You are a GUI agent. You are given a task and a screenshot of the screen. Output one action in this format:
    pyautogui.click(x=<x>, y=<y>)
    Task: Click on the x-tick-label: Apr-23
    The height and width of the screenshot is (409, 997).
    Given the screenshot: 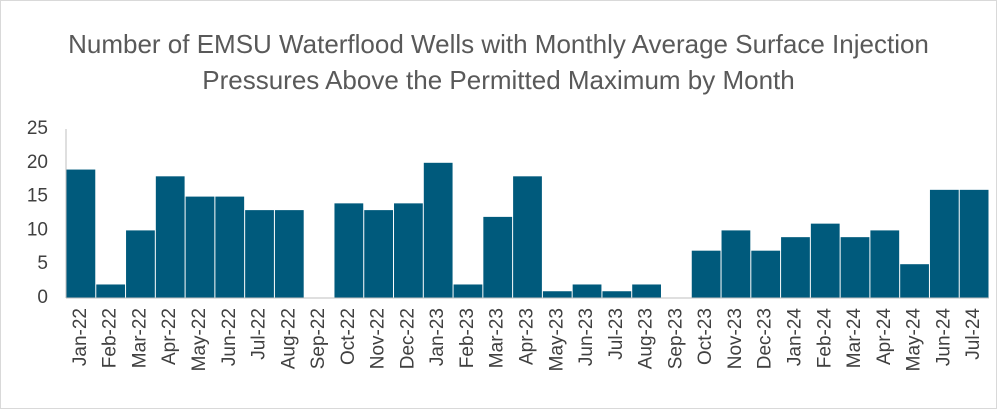 What is the action you would take?
    pyautogui.click(x=527, y=336)
    